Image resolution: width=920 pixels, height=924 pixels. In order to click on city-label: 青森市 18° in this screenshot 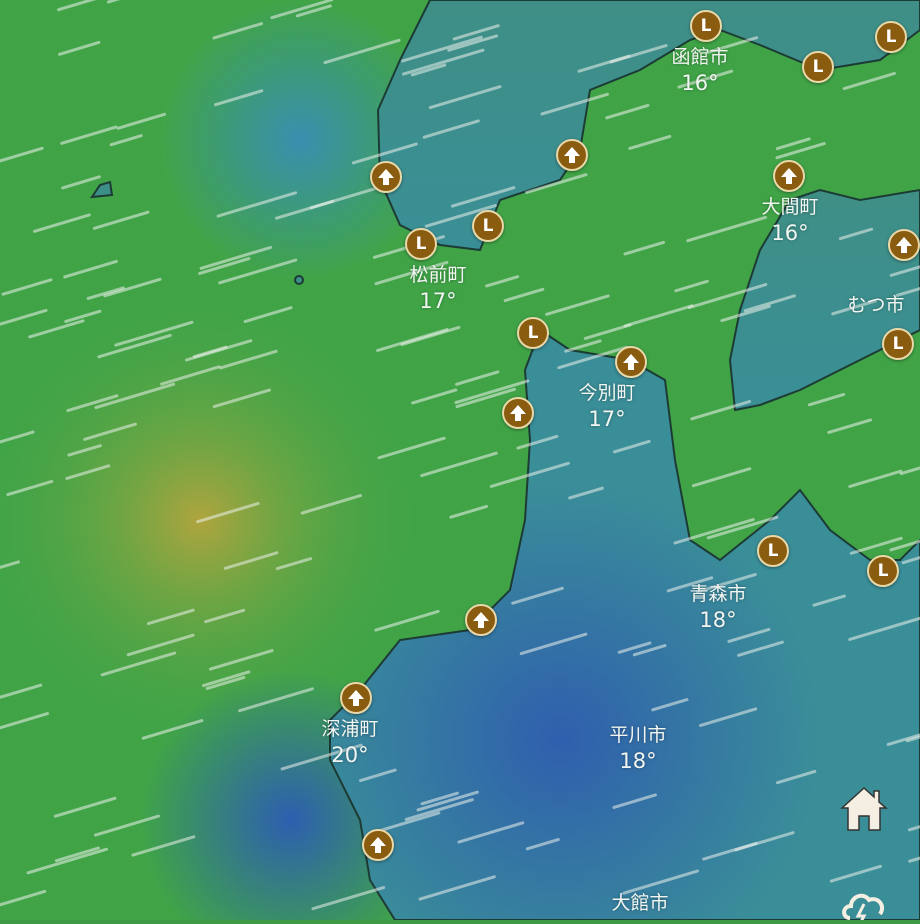, I will do `click(717, 608)`.